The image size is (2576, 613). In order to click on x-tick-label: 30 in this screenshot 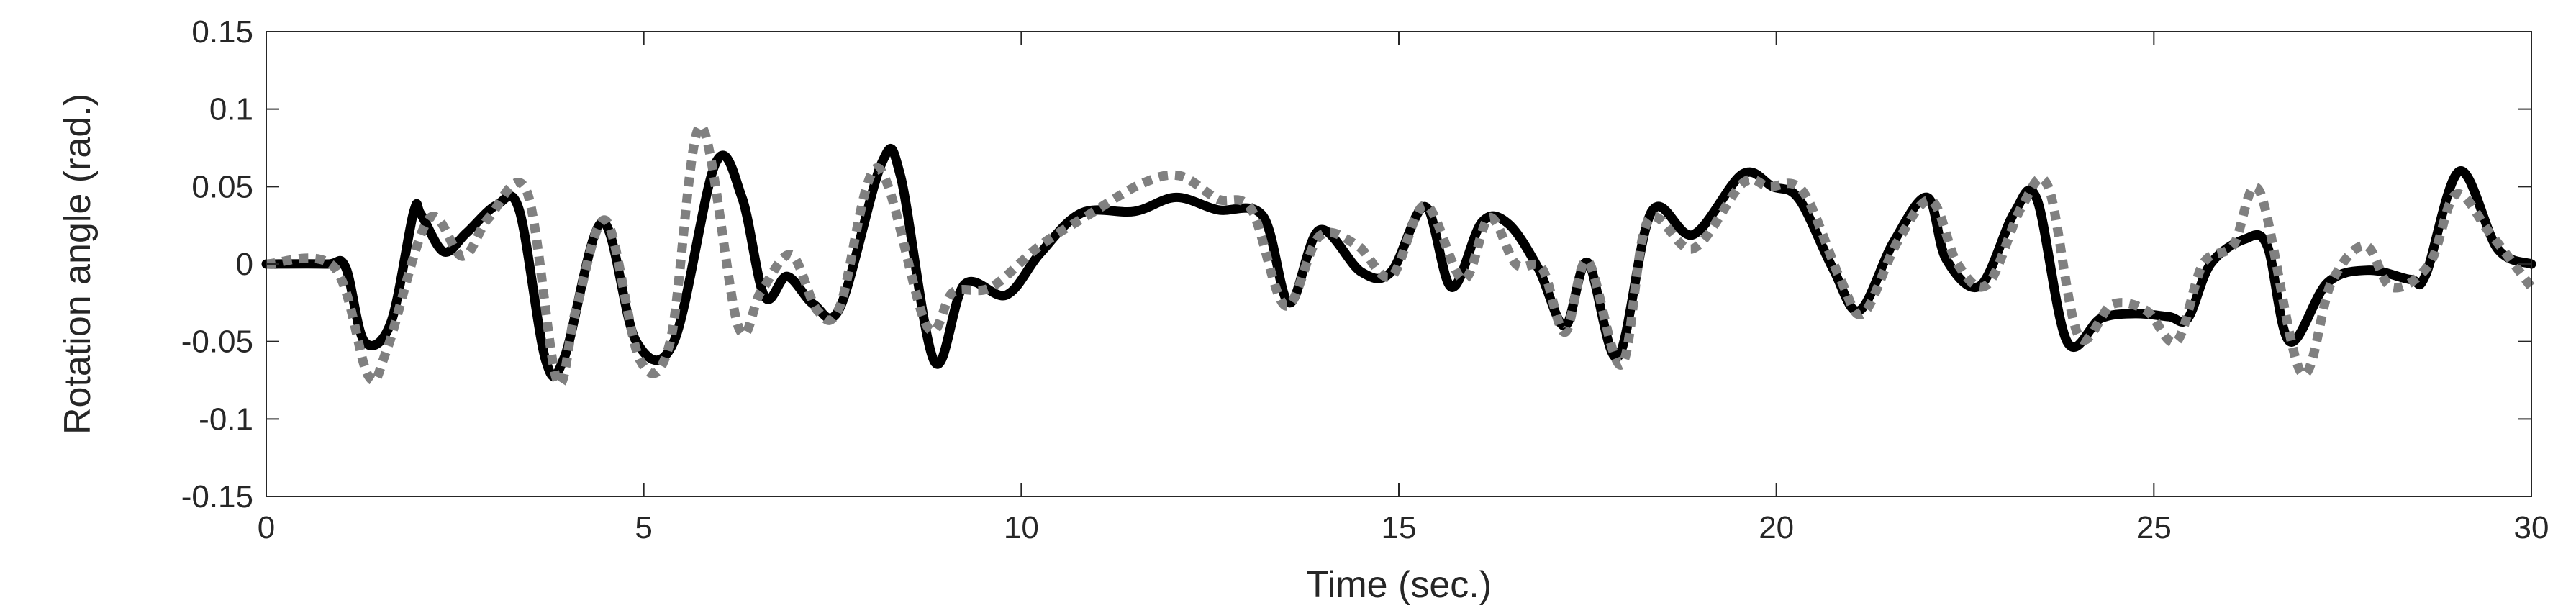, I will do `click(2531, 527)`.